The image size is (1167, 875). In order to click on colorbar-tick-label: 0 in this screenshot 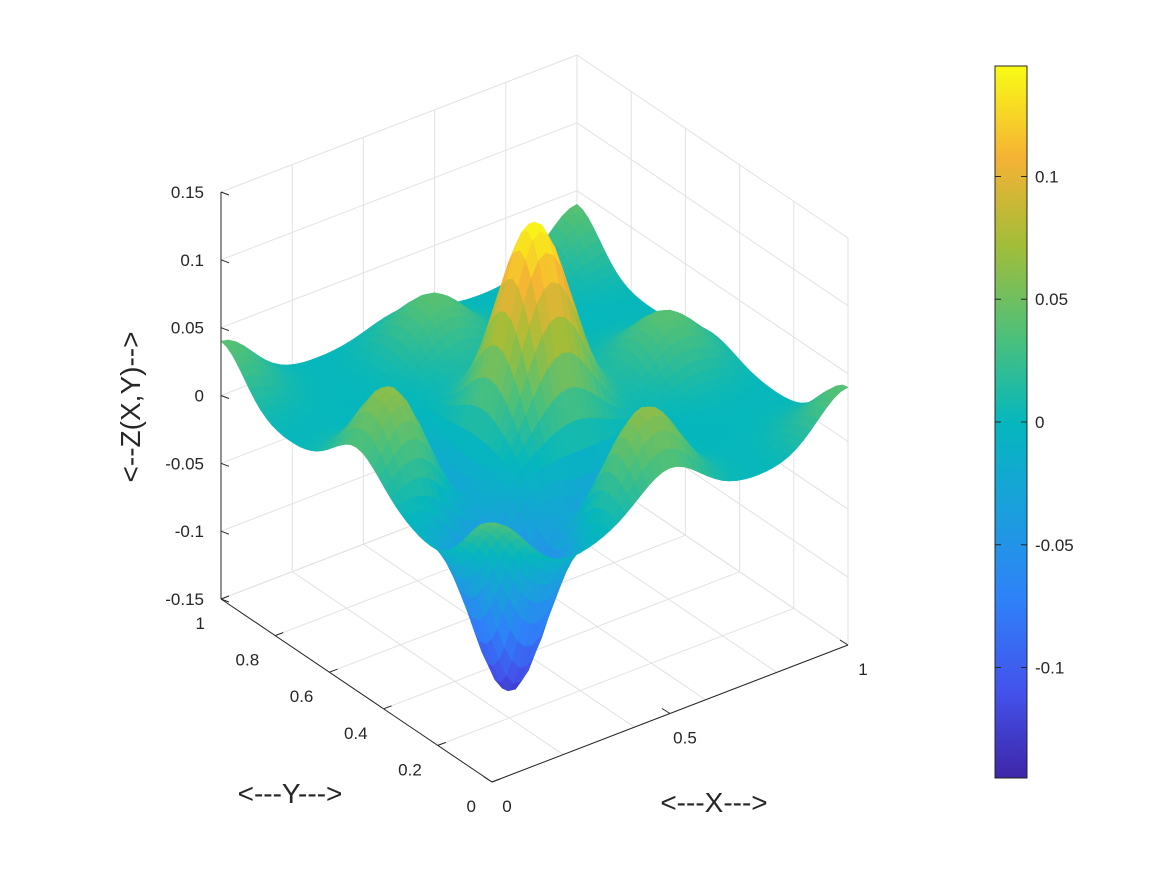, I will do `click(1039, 422)`.